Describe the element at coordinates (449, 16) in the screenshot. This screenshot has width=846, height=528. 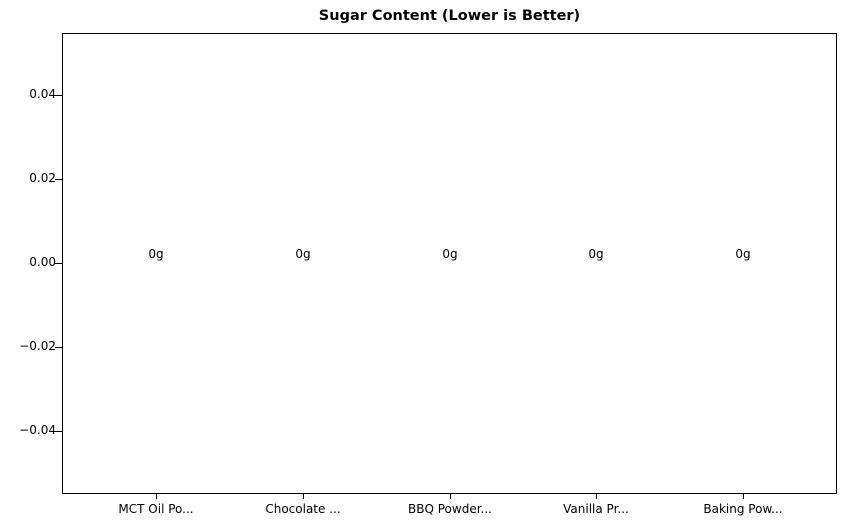
I see `chart-title: Sugar Content (Lower is Better)` at that location.